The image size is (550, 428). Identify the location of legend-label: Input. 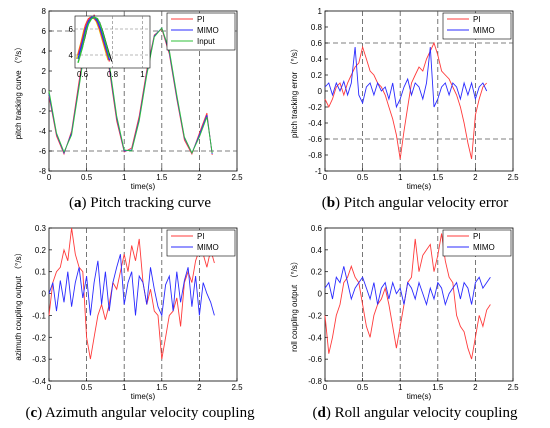
(206, 41).